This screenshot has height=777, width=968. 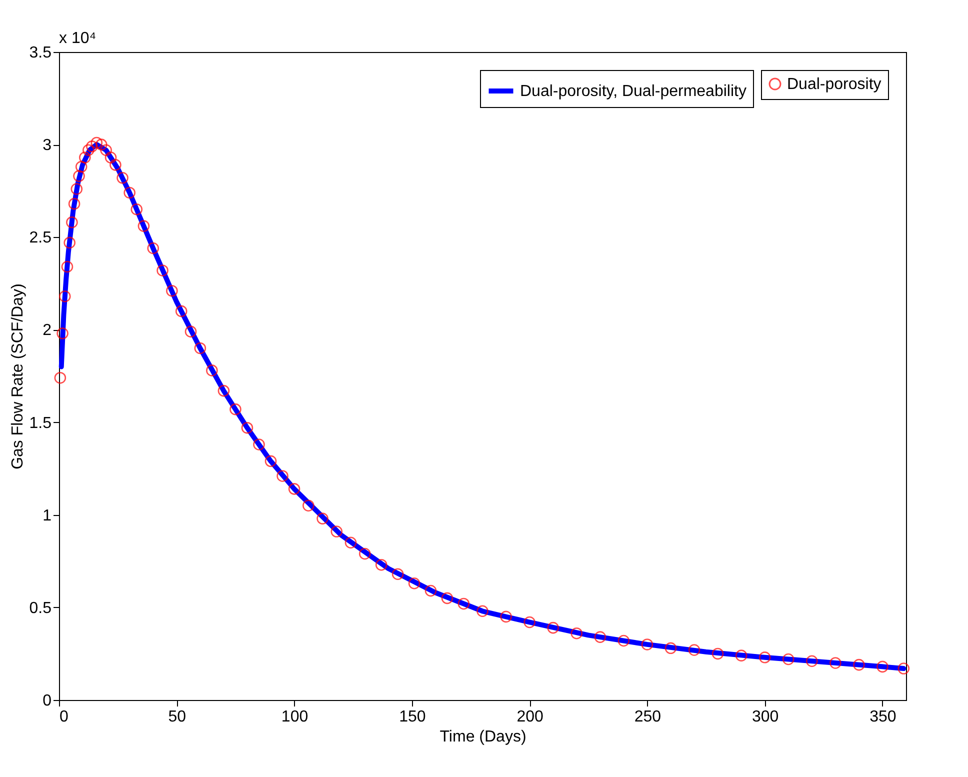 What do you see at coordinates (47, 331) in the screenshot?
I see `y-tick-label: 2` at bounding box center [47, 331].